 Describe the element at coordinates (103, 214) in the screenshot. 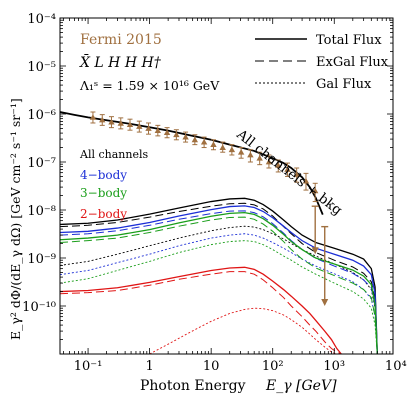

I see `channel-label-2body: 2−body` at that location.